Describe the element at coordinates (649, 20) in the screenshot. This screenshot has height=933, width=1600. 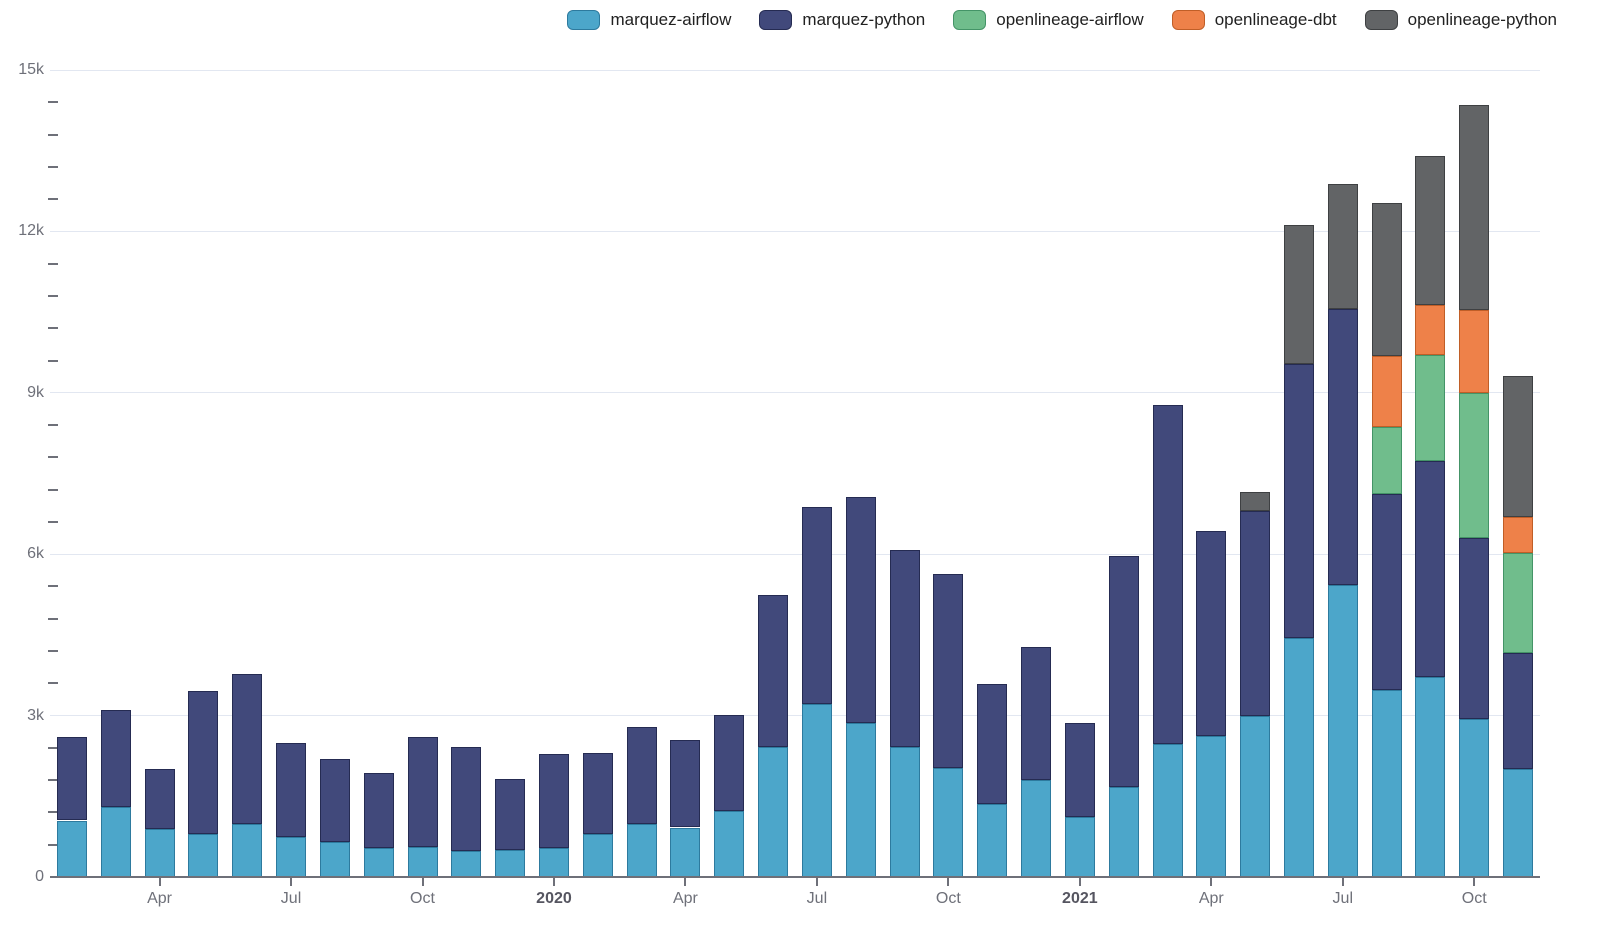
I see `legend-item-marquez-airflow: marquez-airflow` at that location.